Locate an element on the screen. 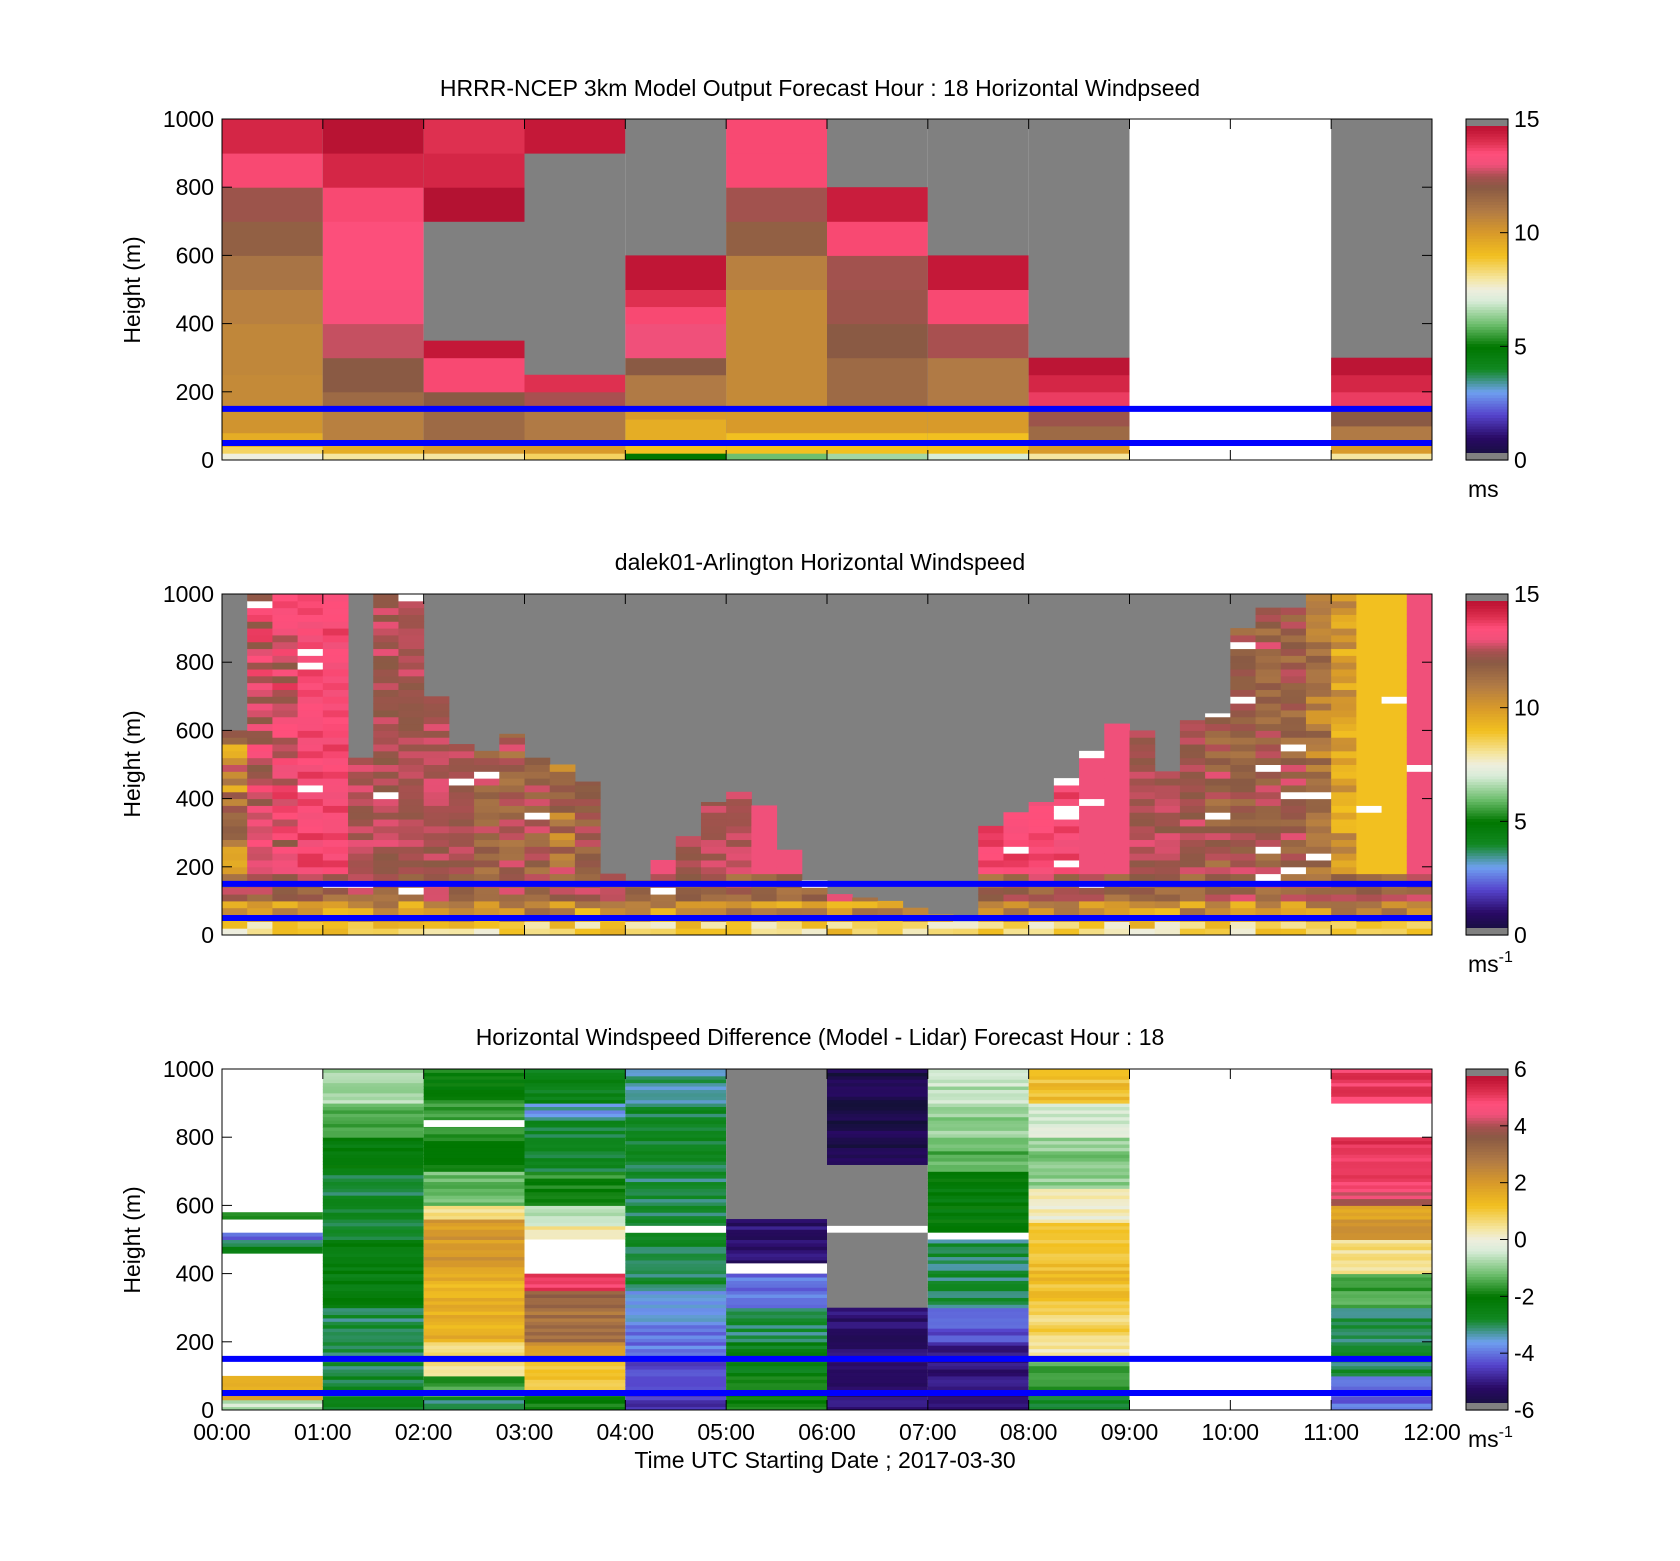  colorbar-cap is located at coordinates (1487, 456).